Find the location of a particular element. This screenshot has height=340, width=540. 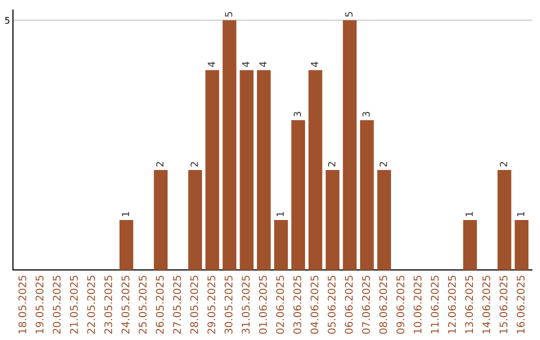

x-tick-label: 23.05.2025 is located at coordinates (108, 305).